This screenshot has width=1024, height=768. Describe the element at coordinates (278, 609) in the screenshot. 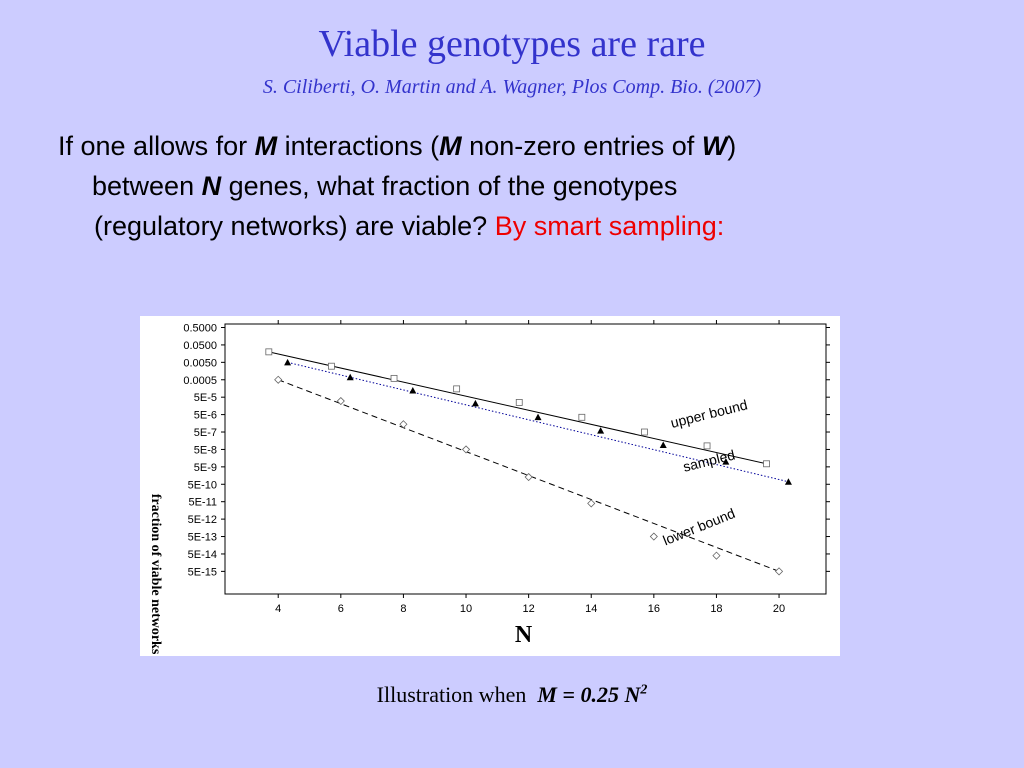

I see `x-tick-label: 4` at that location.